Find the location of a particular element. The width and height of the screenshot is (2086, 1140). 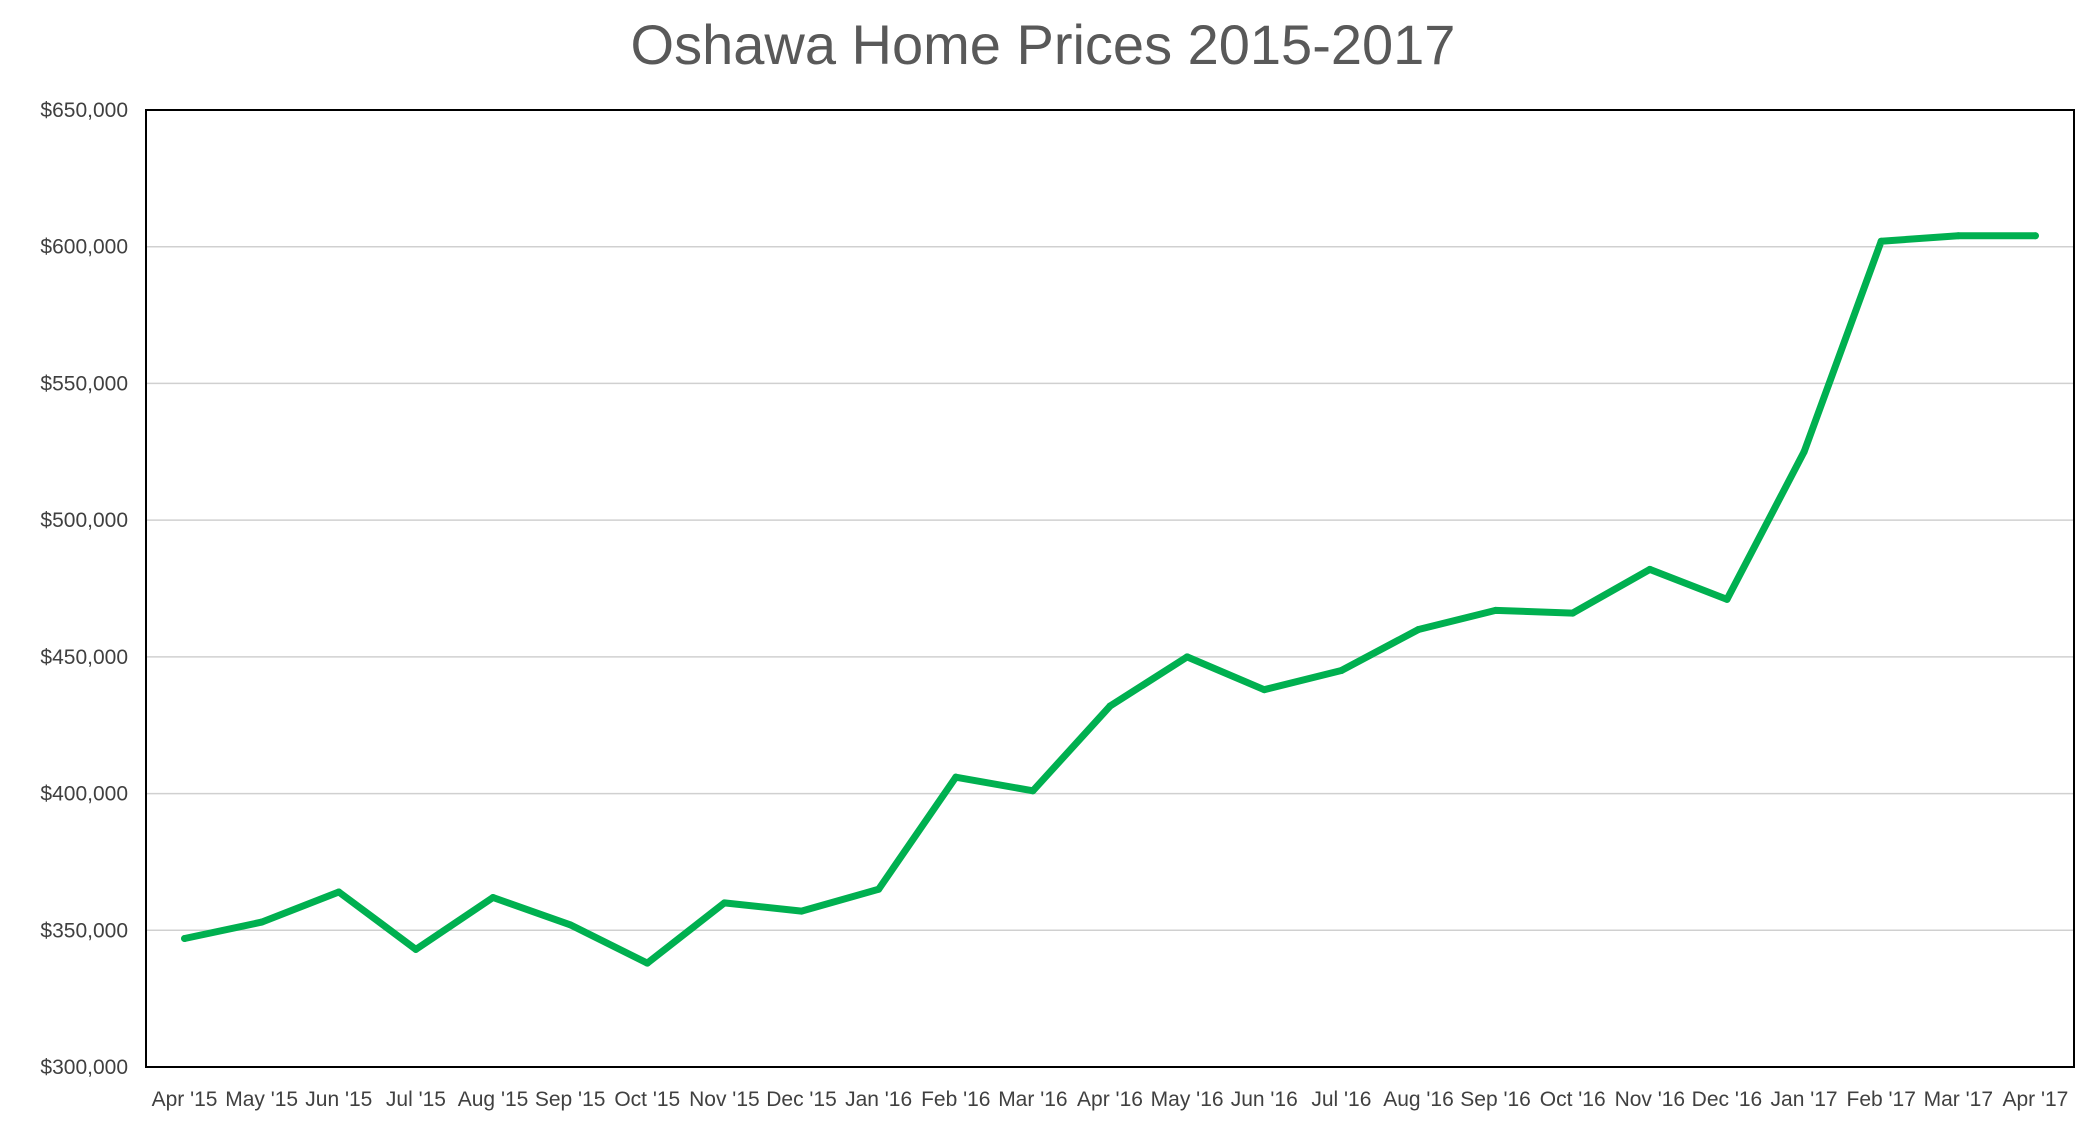

x-tick-label: Nov '15 is located at coordinates (724, 1099).